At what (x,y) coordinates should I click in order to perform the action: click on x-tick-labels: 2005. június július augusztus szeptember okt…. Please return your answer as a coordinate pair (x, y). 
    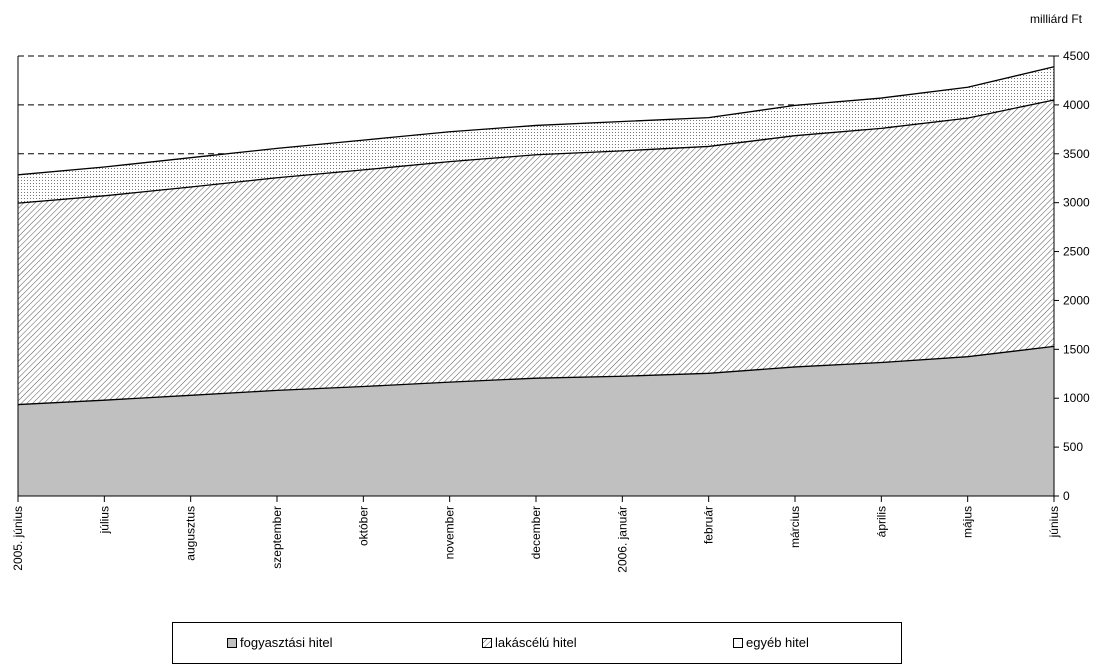
    Looking at the image, I should click on (536, 534).